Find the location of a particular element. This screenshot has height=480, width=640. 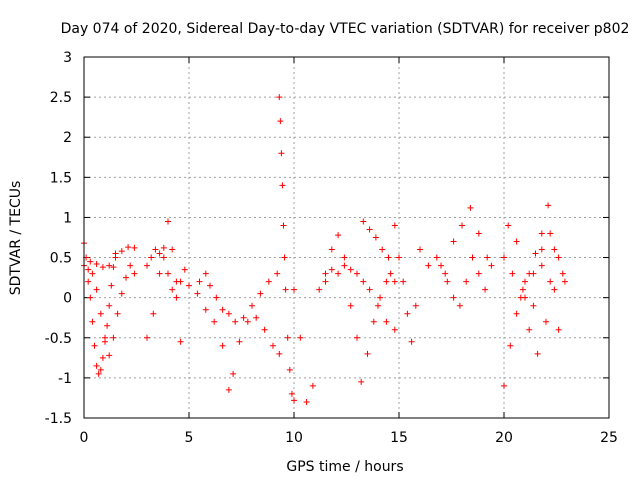

series-track-p is located at coordinates (533, 305).